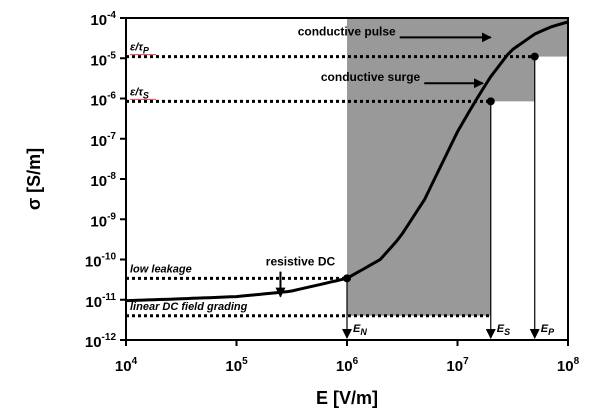 This screenshot has height=414, width=591. Describe the element at coordinates (100, 301) in the screenshot. I see `y-tick-label-7: 10⁻¹¹` at that location.